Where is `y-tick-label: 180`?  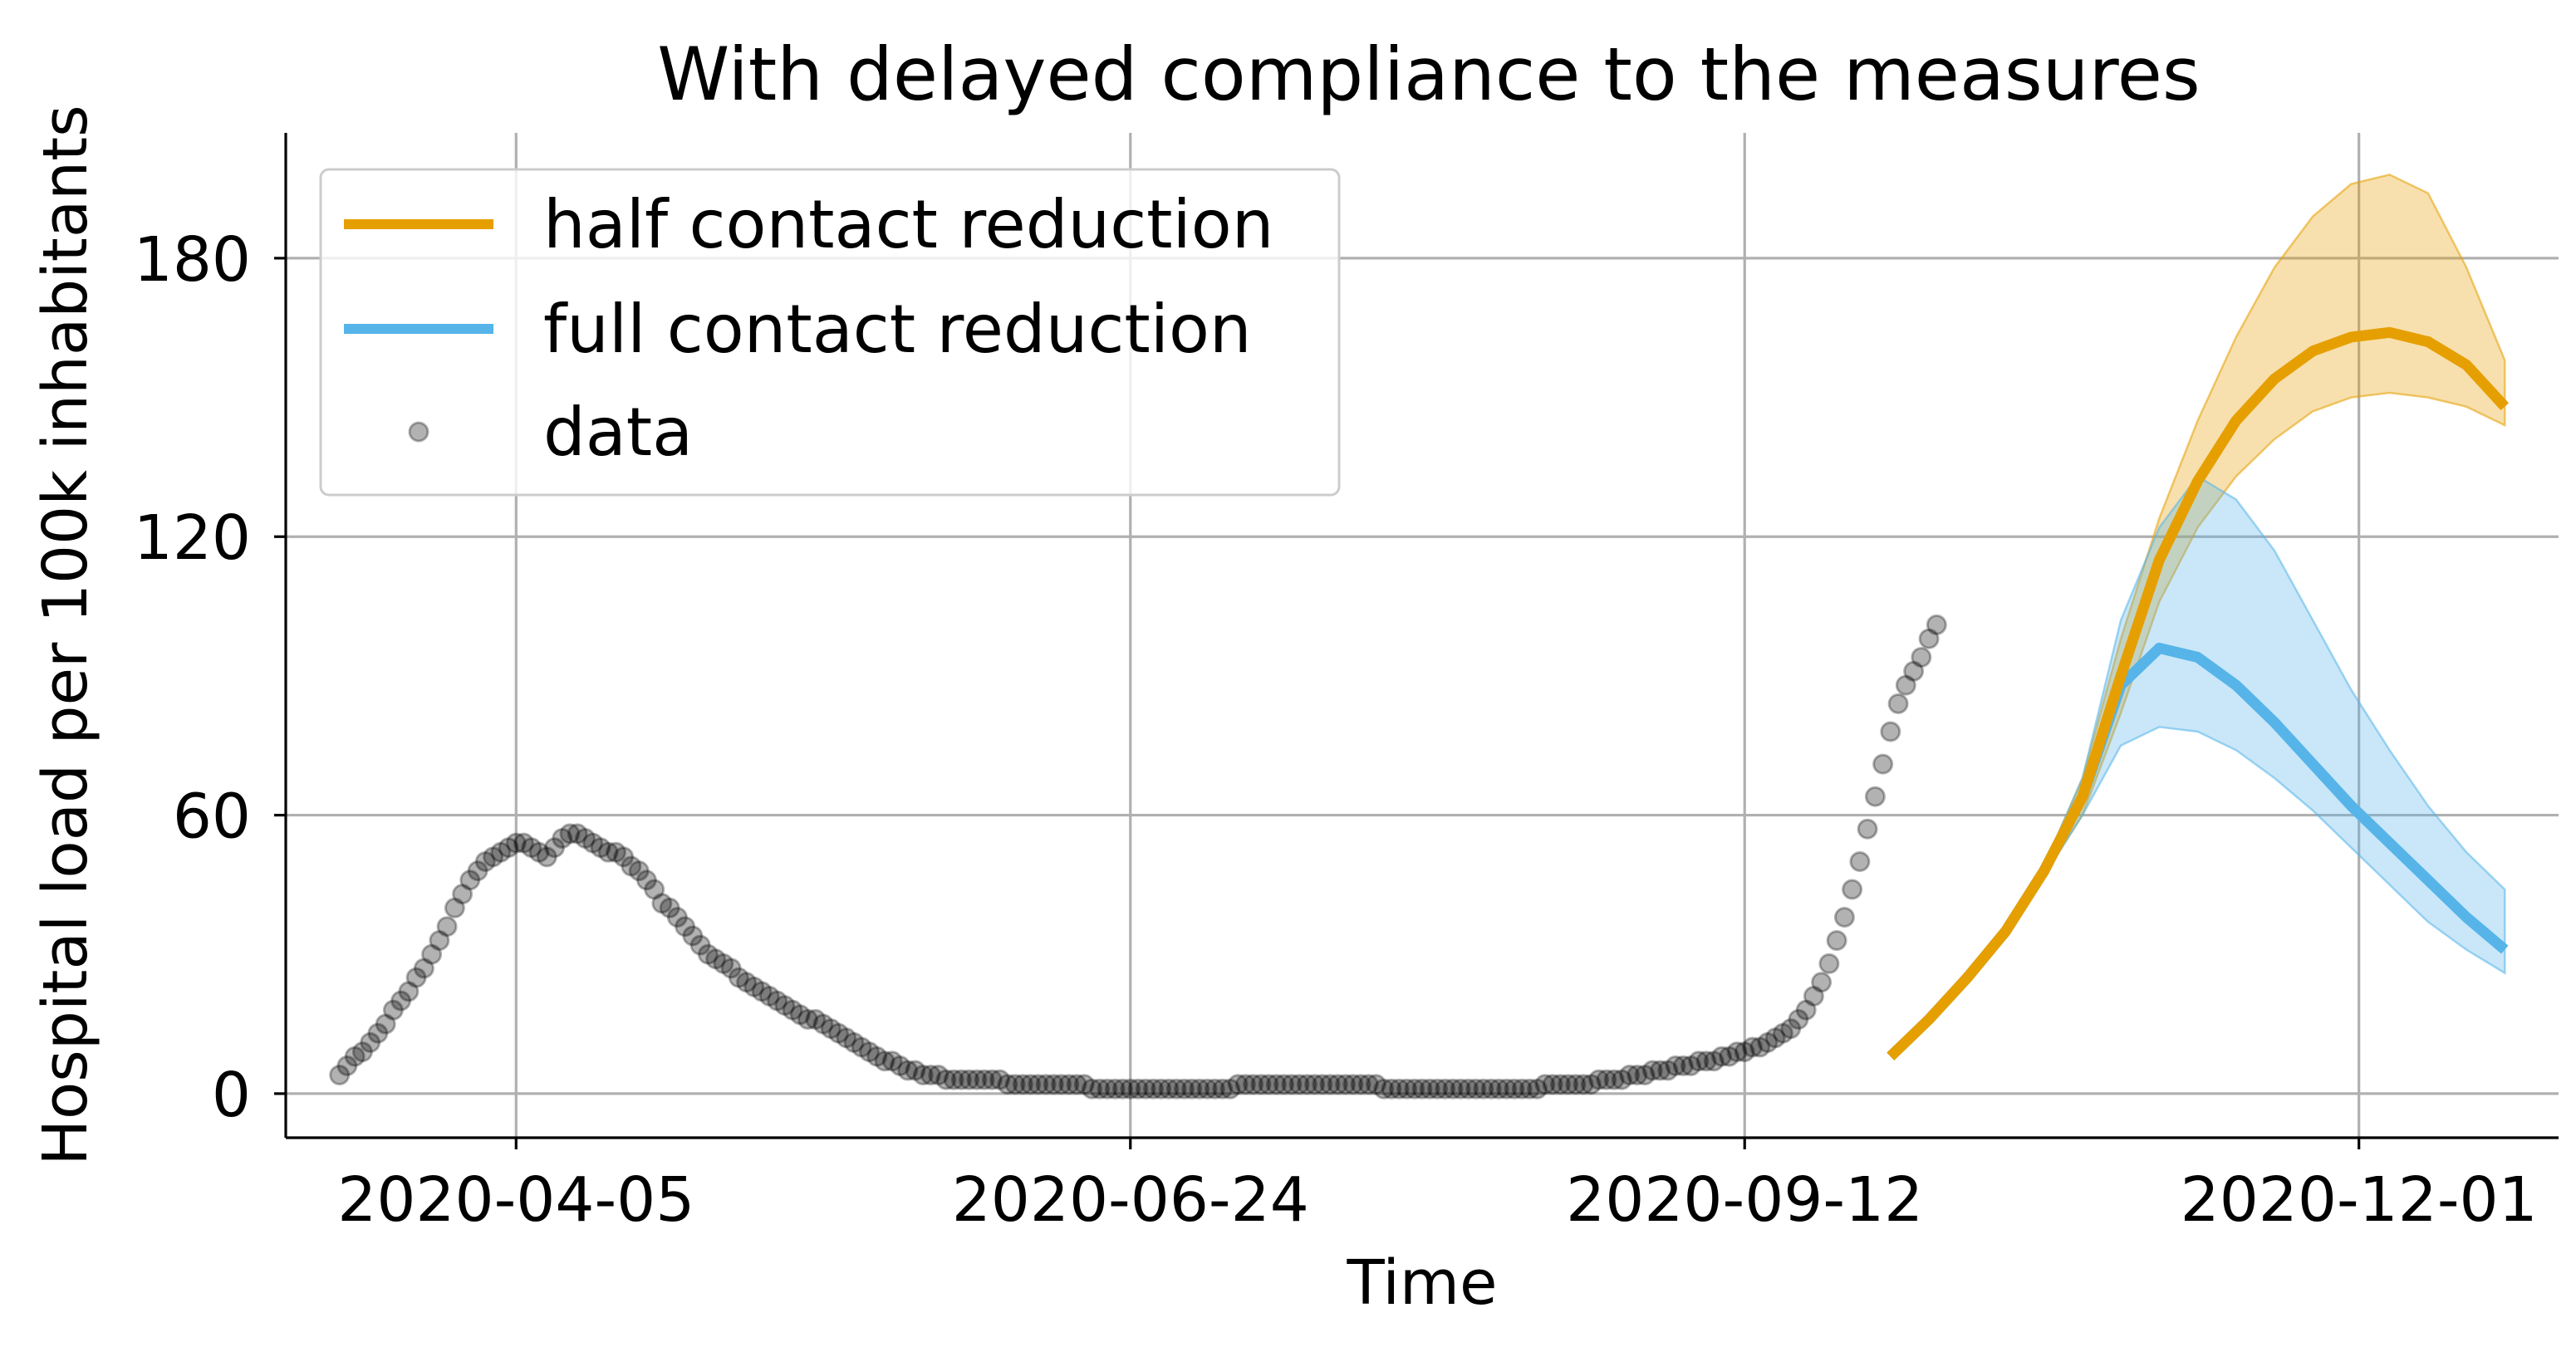
y-tick-label: 180 is located at coordinates (192, 260).